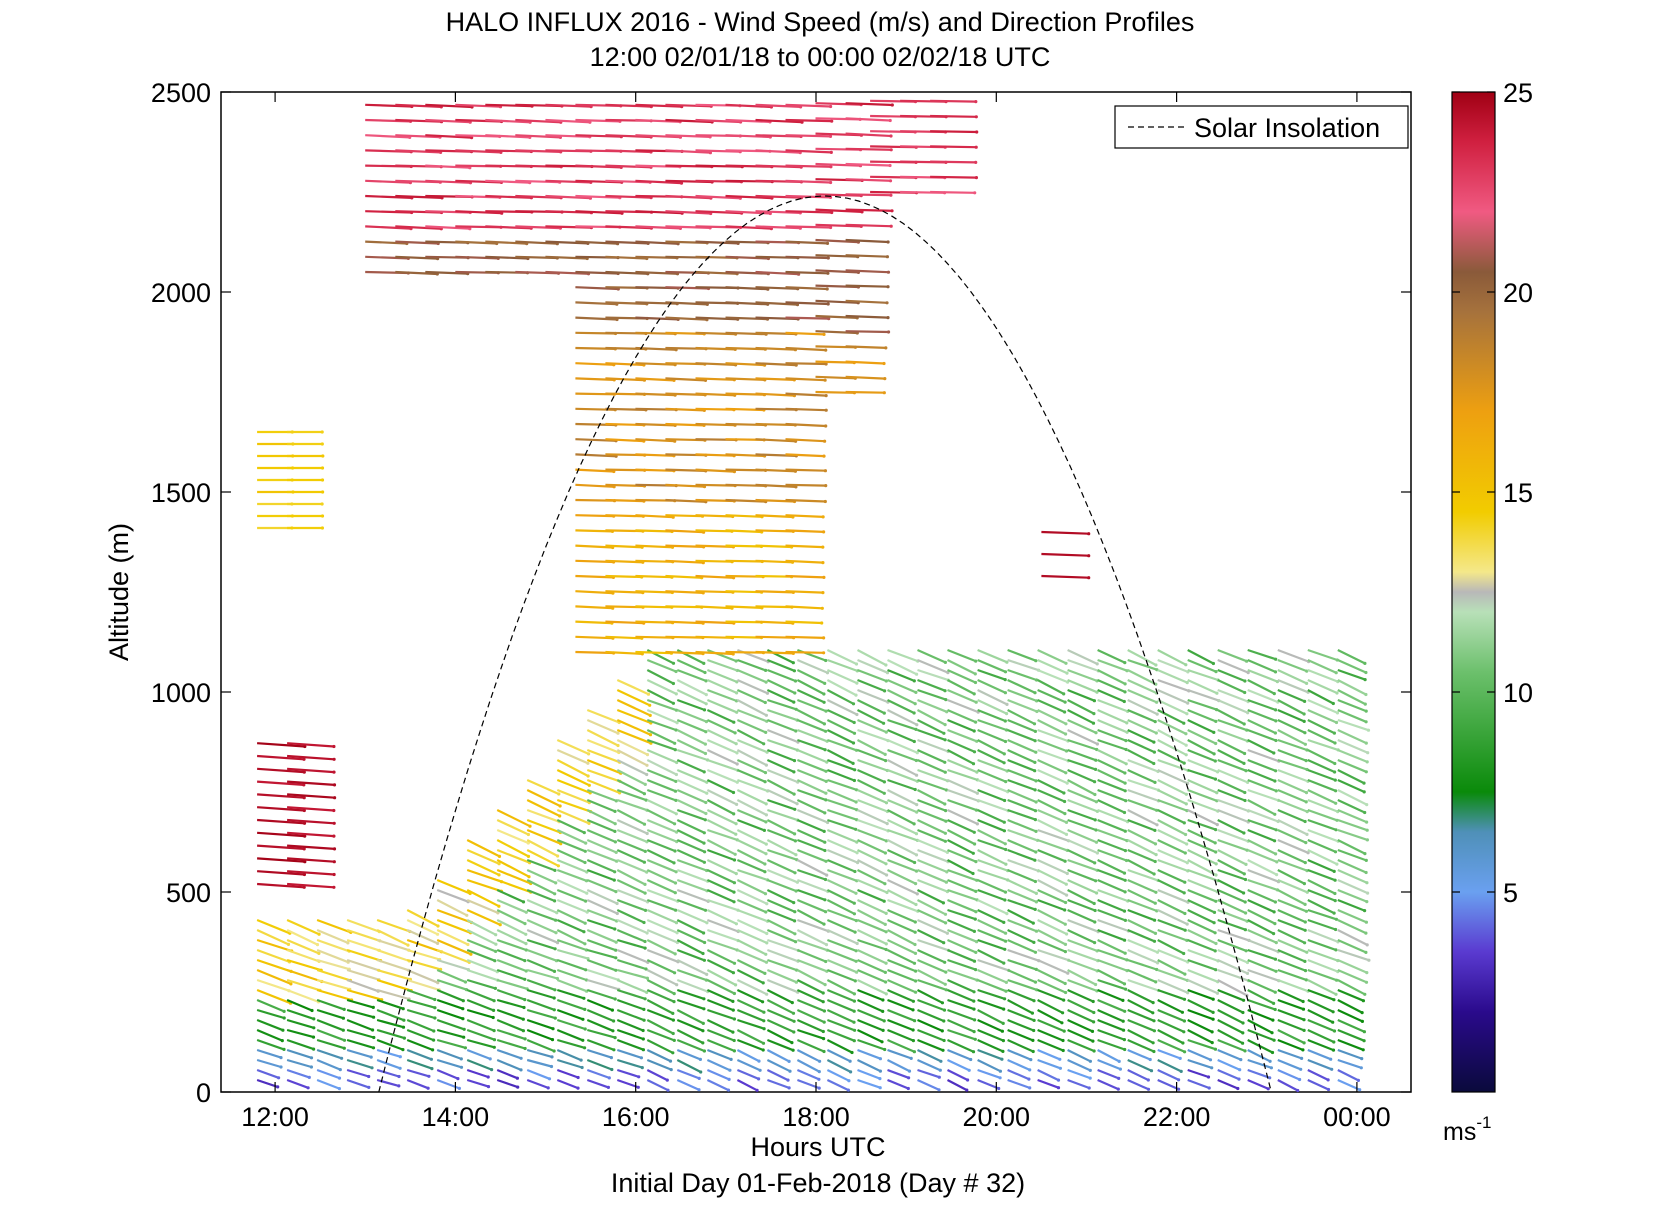 The width and height of the screenshot is (1679, 1221). Describe the element at coordinates (1287, 128) in the screenshot. I see `legend-label: Solar Insolation` at that location.